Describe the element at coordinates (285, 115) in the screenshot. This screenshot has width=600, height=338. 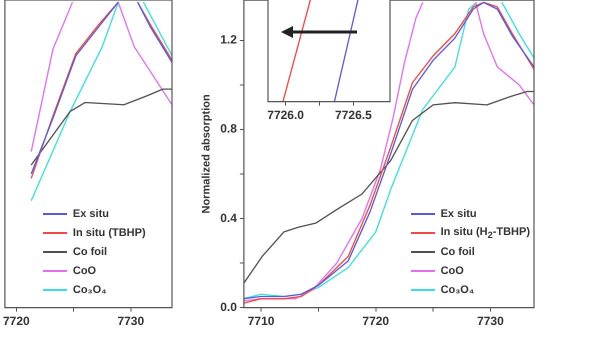
I see `x-tick-label: 7726.0` at that location.